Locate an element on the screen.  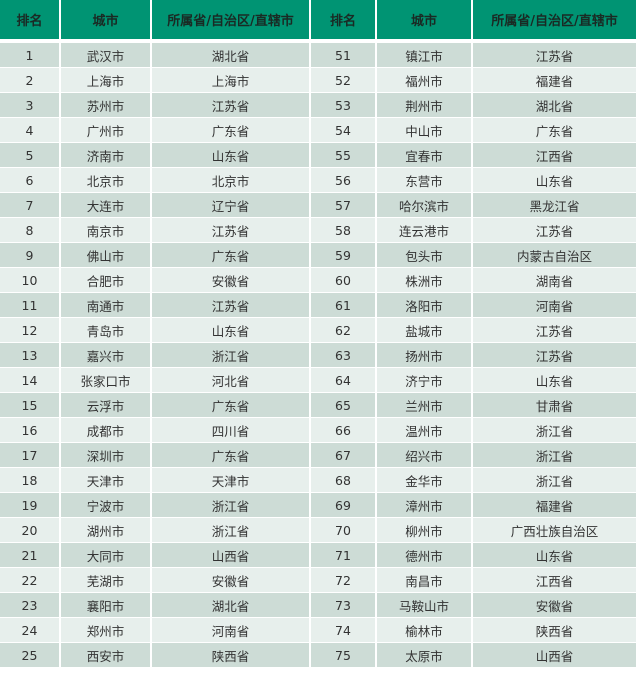
city-cell: 中山市 is located at coordinates (424, 130).